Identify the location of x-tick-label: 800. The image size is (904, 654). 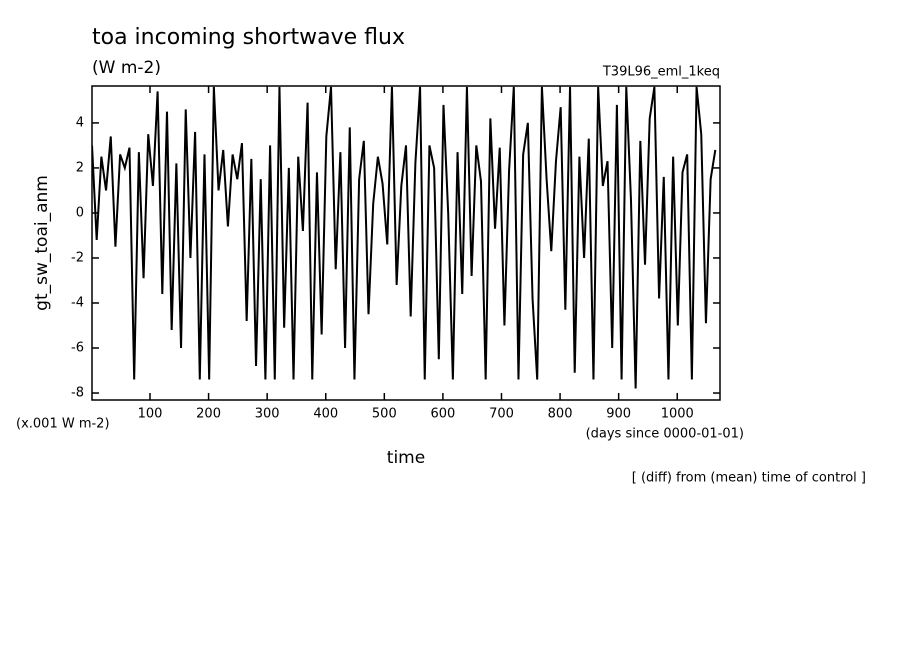
(560, 414).